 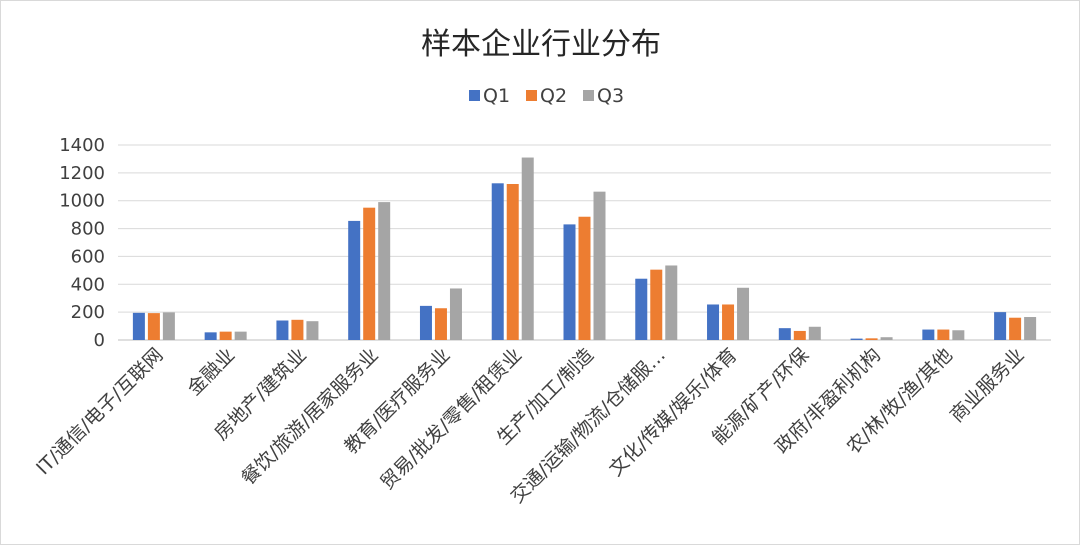 I want to click on y-tick-label: 0, so click(x=99, y=340).